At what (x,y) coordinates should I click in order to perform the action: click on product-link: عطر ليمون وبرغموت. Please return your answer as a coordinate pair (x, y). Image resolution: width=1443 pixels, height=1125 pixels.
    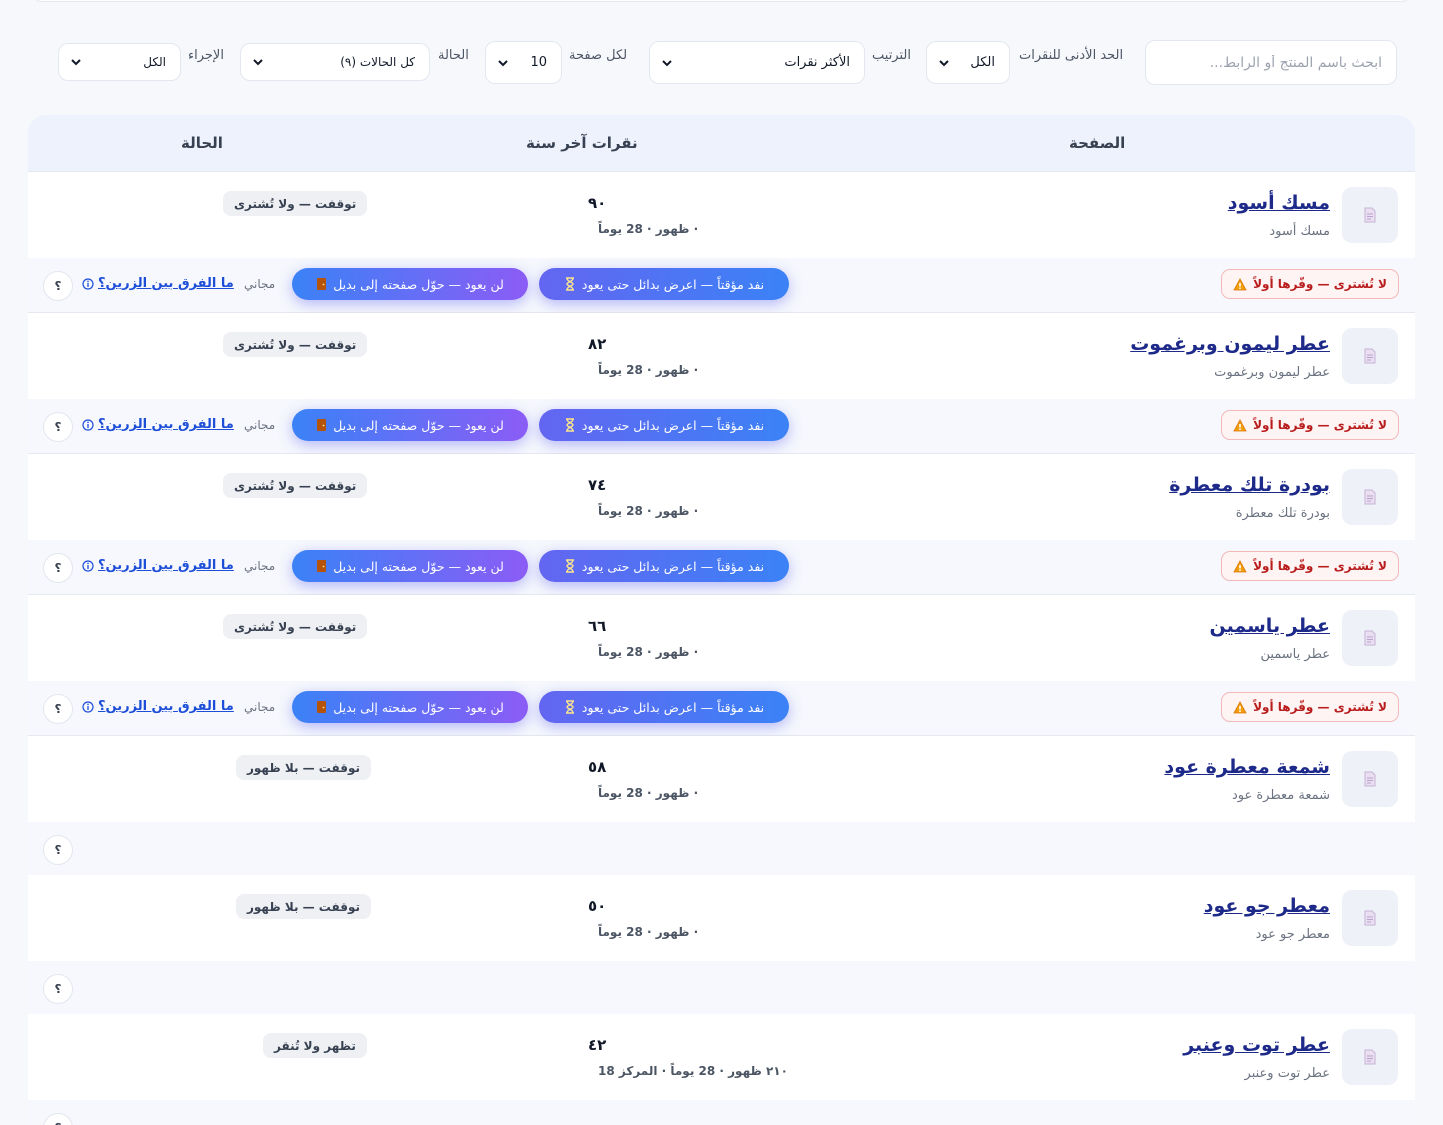
    Looking at the image, I should click on (1230, 344).